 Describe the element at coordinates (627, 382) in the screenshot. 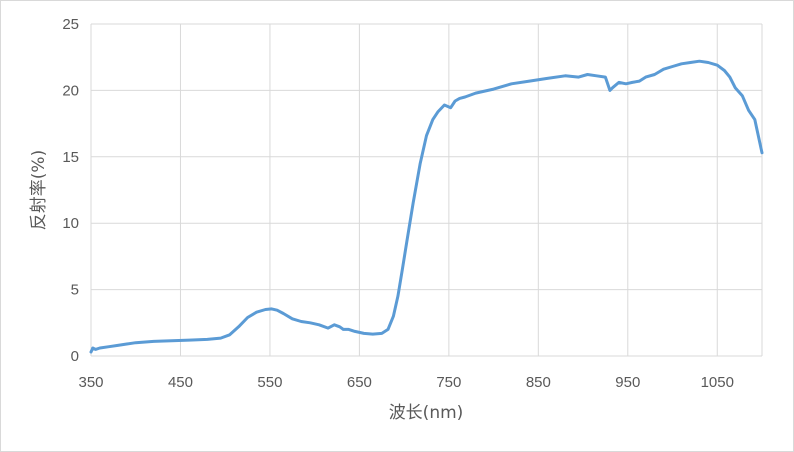

I see `x-tick-label: 950` at that location.